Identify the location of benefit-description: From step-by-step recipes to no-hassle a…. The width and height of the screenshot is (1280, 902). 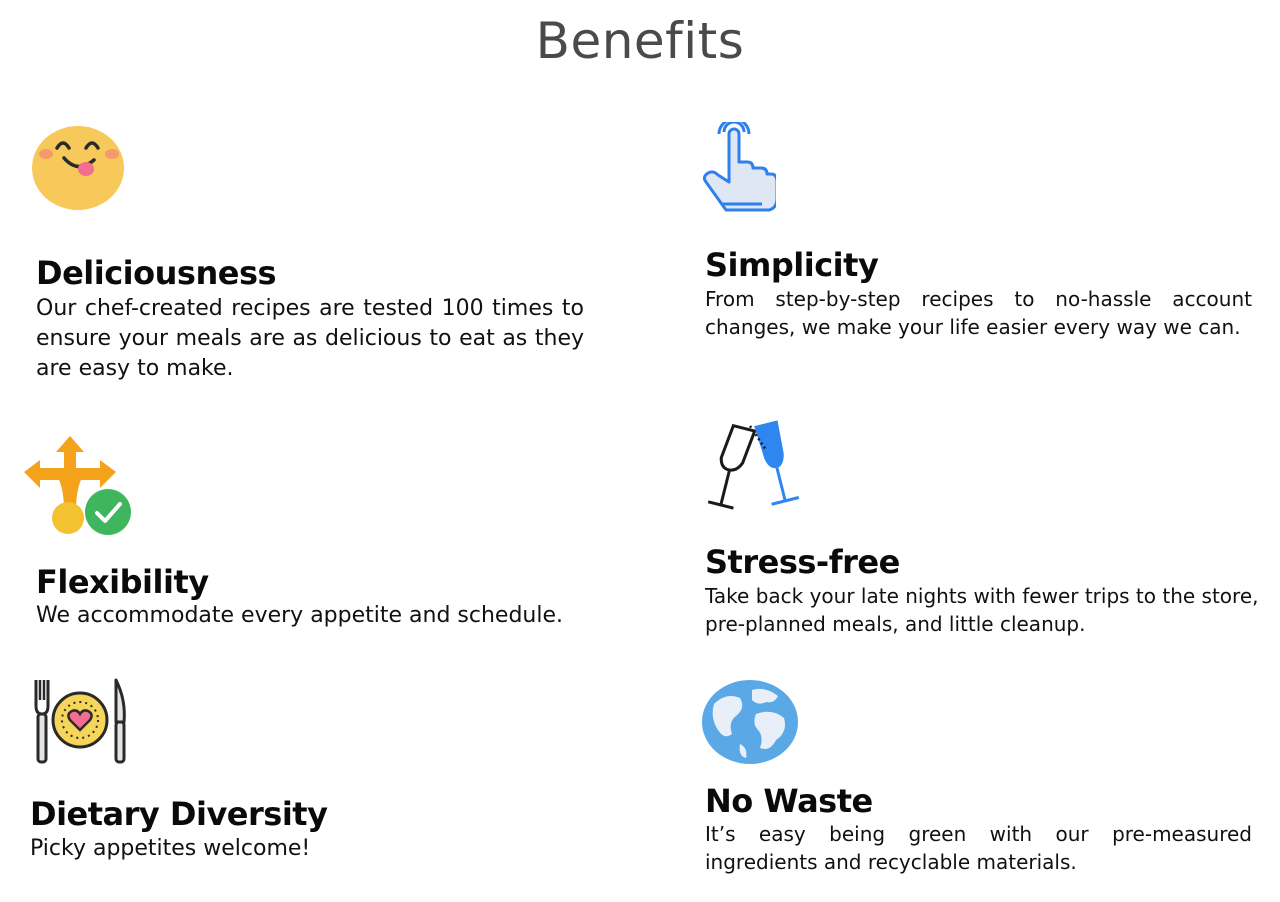
(978, 313).